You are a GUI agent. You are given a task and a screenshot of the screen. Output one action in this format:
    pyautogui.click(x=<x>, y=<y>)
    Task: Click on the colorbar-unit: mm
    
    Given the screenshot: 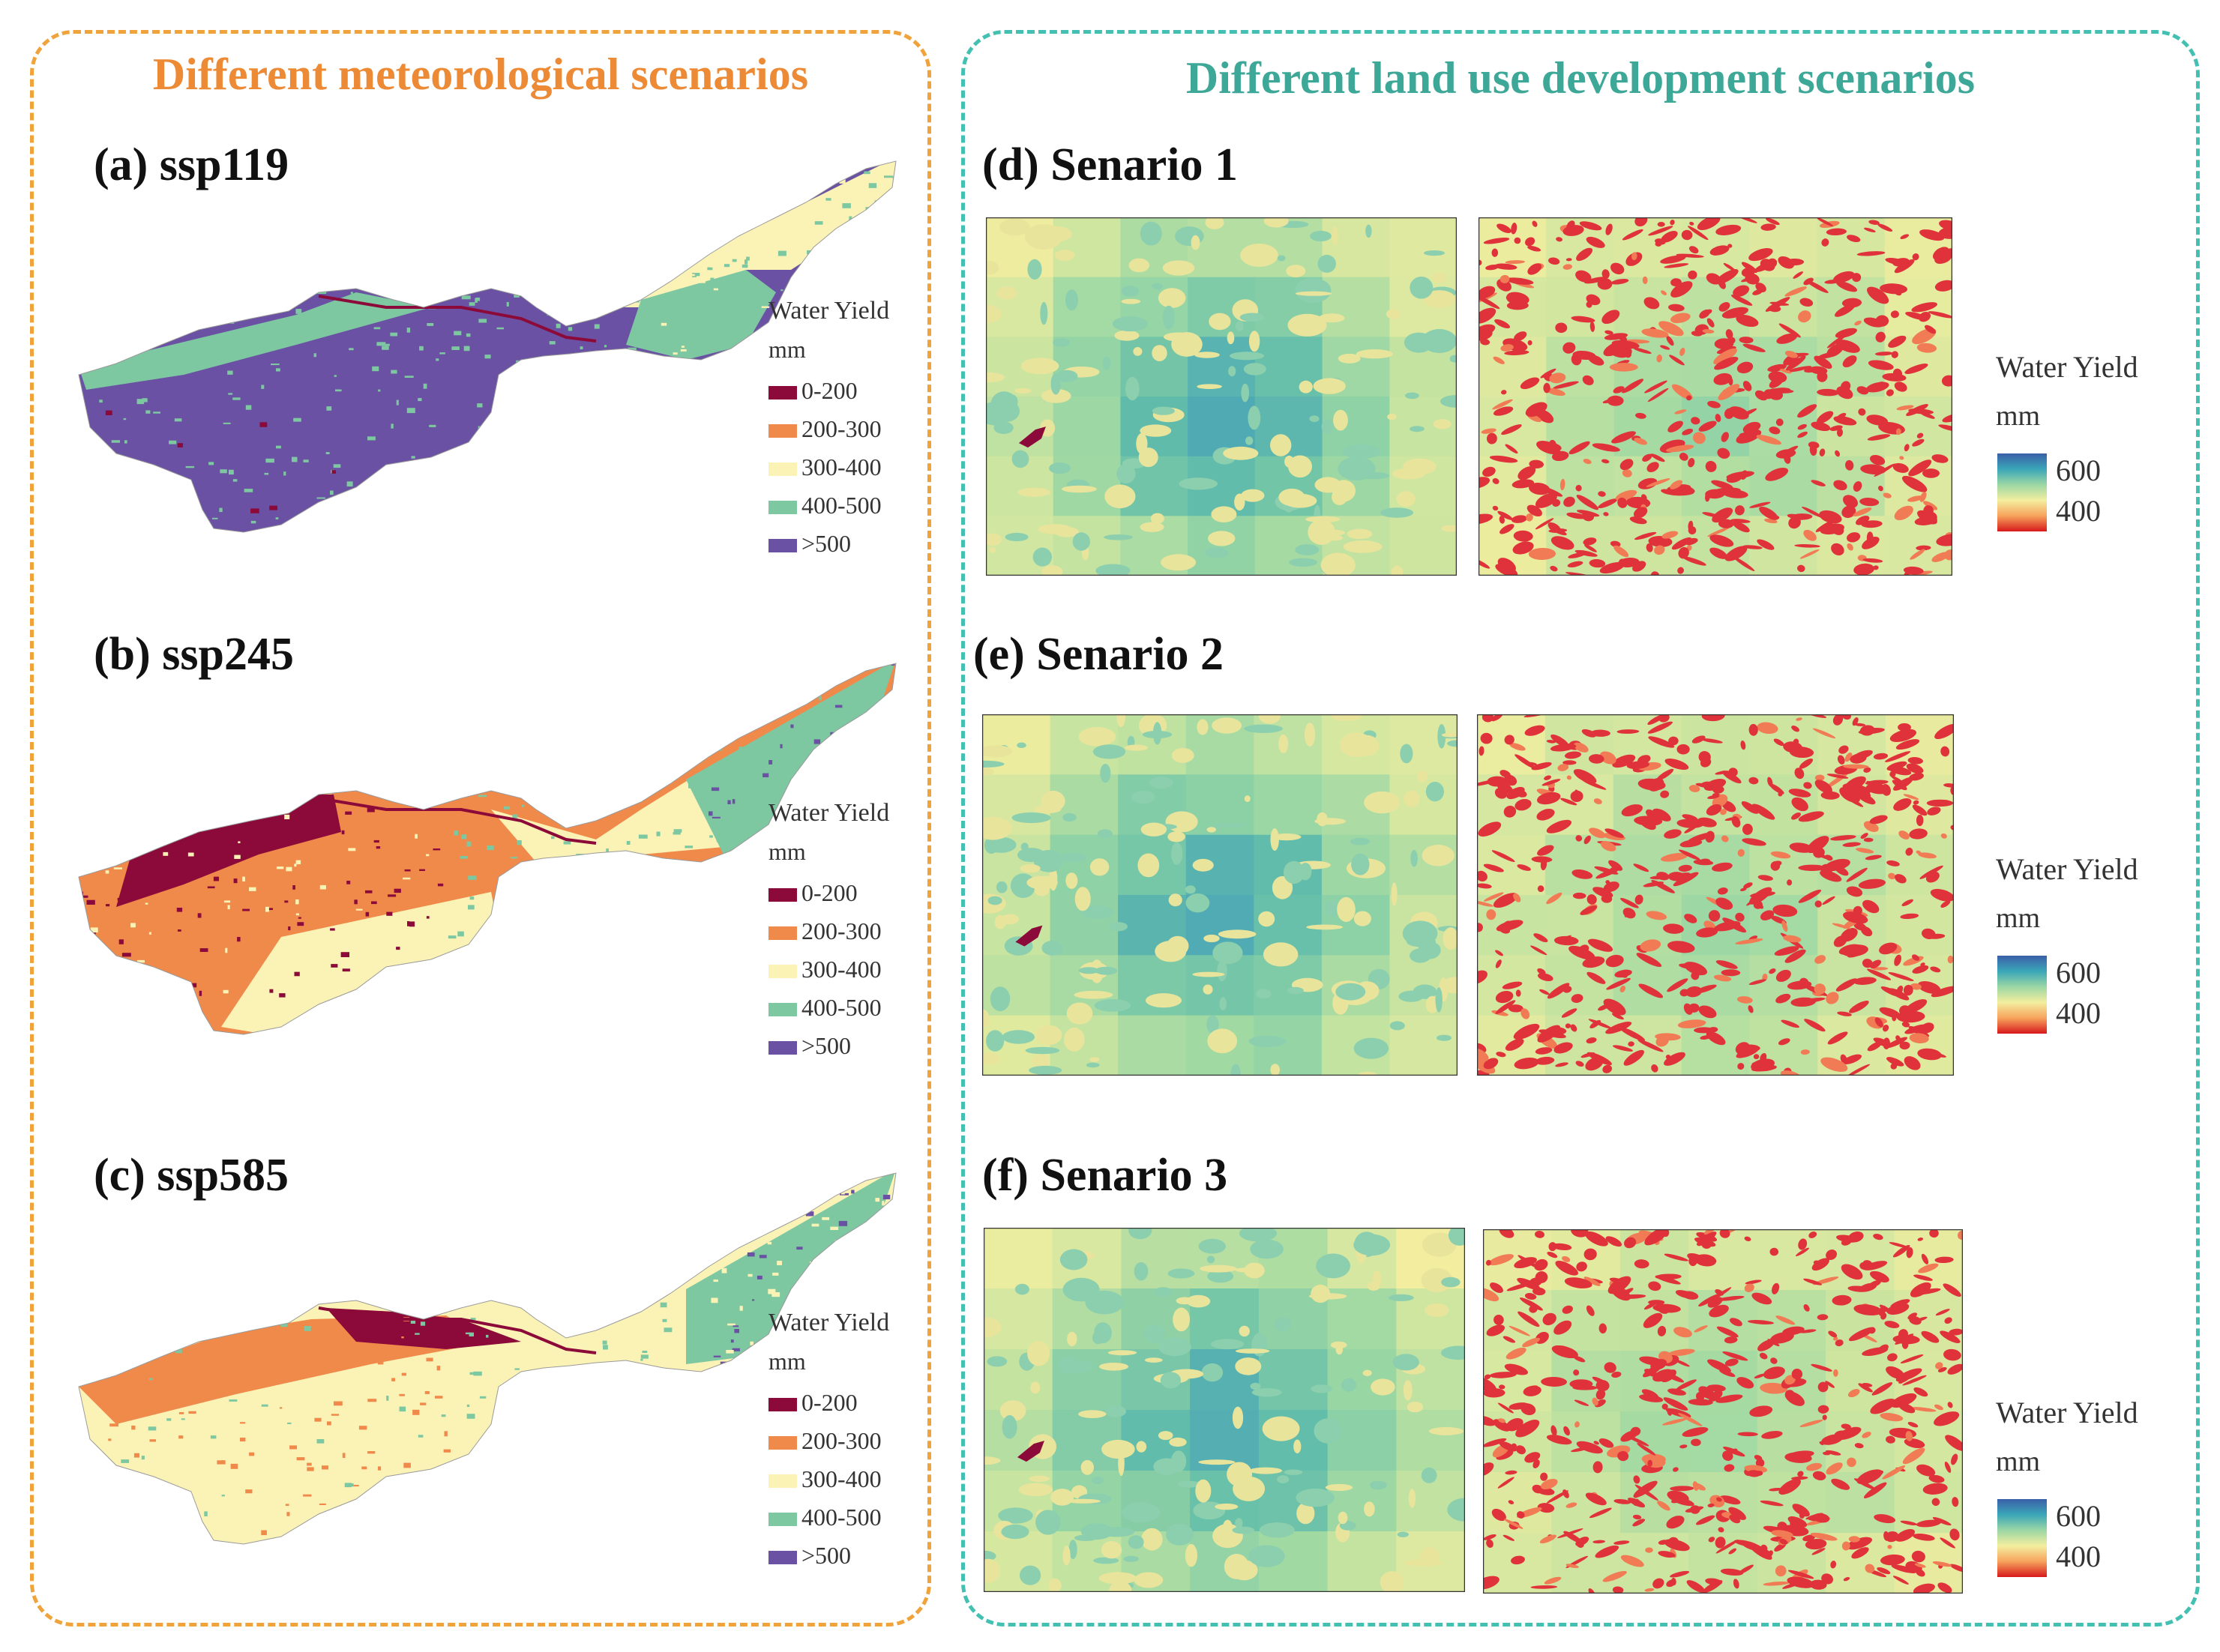 What is the action you would take?
    pyautogui.click(x=2018, y=1461)
    